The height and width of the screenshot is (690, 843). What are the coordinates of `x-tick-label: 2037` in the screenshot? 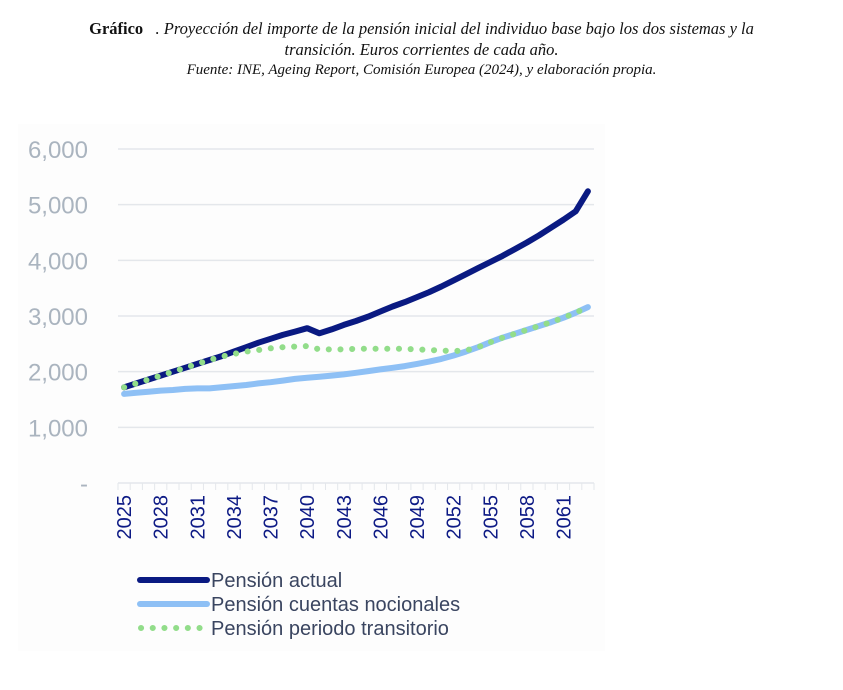 It's located at (272, 517).